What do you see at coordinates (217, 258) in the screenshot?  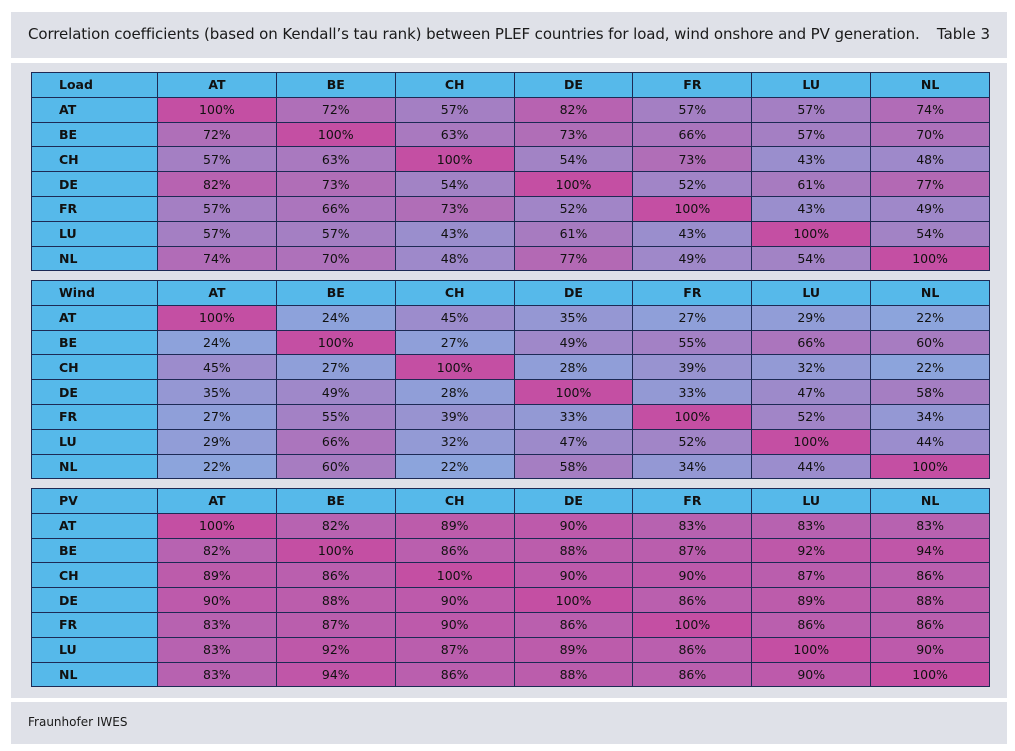 I see `correlation-cell: 74%` at bounding box center [217, 258].